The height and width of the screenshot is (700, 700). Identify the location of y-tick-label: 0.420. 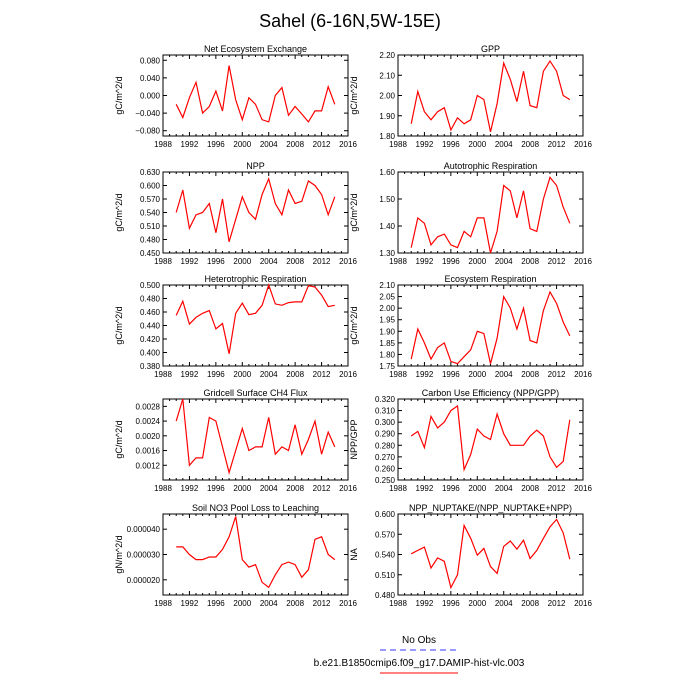
(150, 339).